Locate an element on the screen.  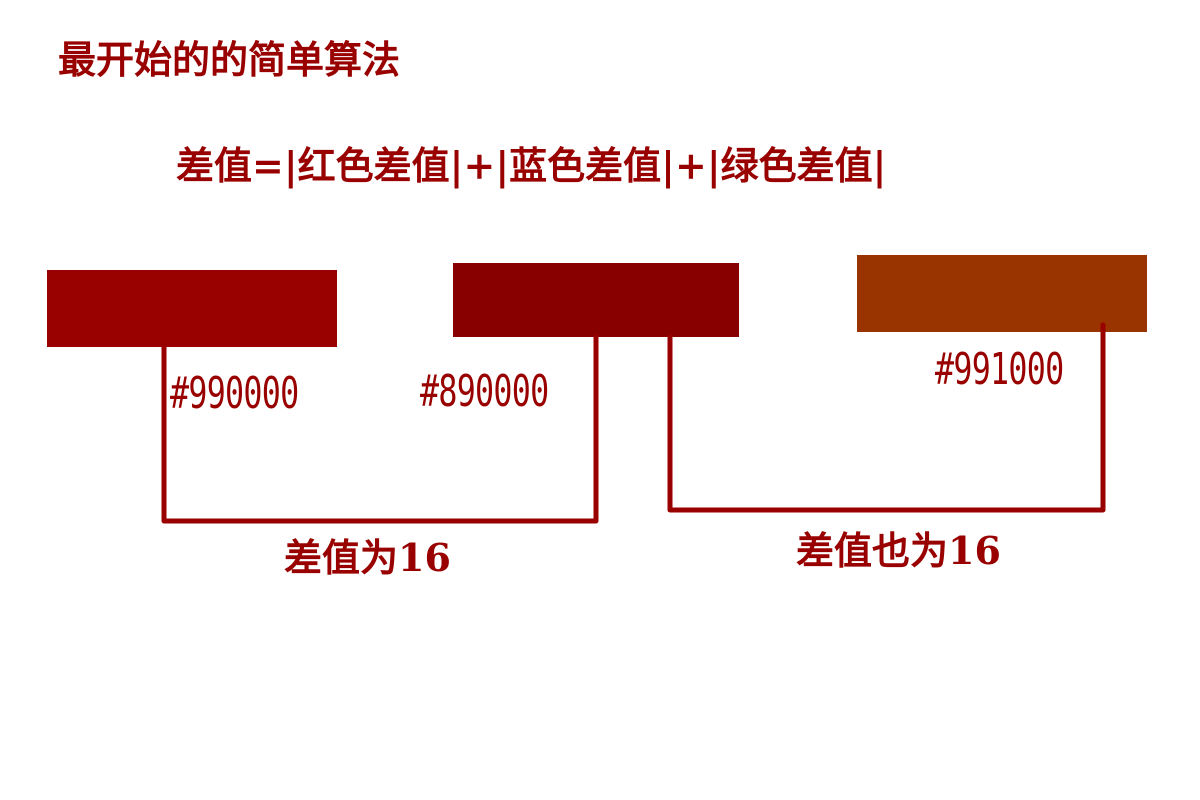
difference-label-1: 差值为16 is located at coordinates (367, 557).